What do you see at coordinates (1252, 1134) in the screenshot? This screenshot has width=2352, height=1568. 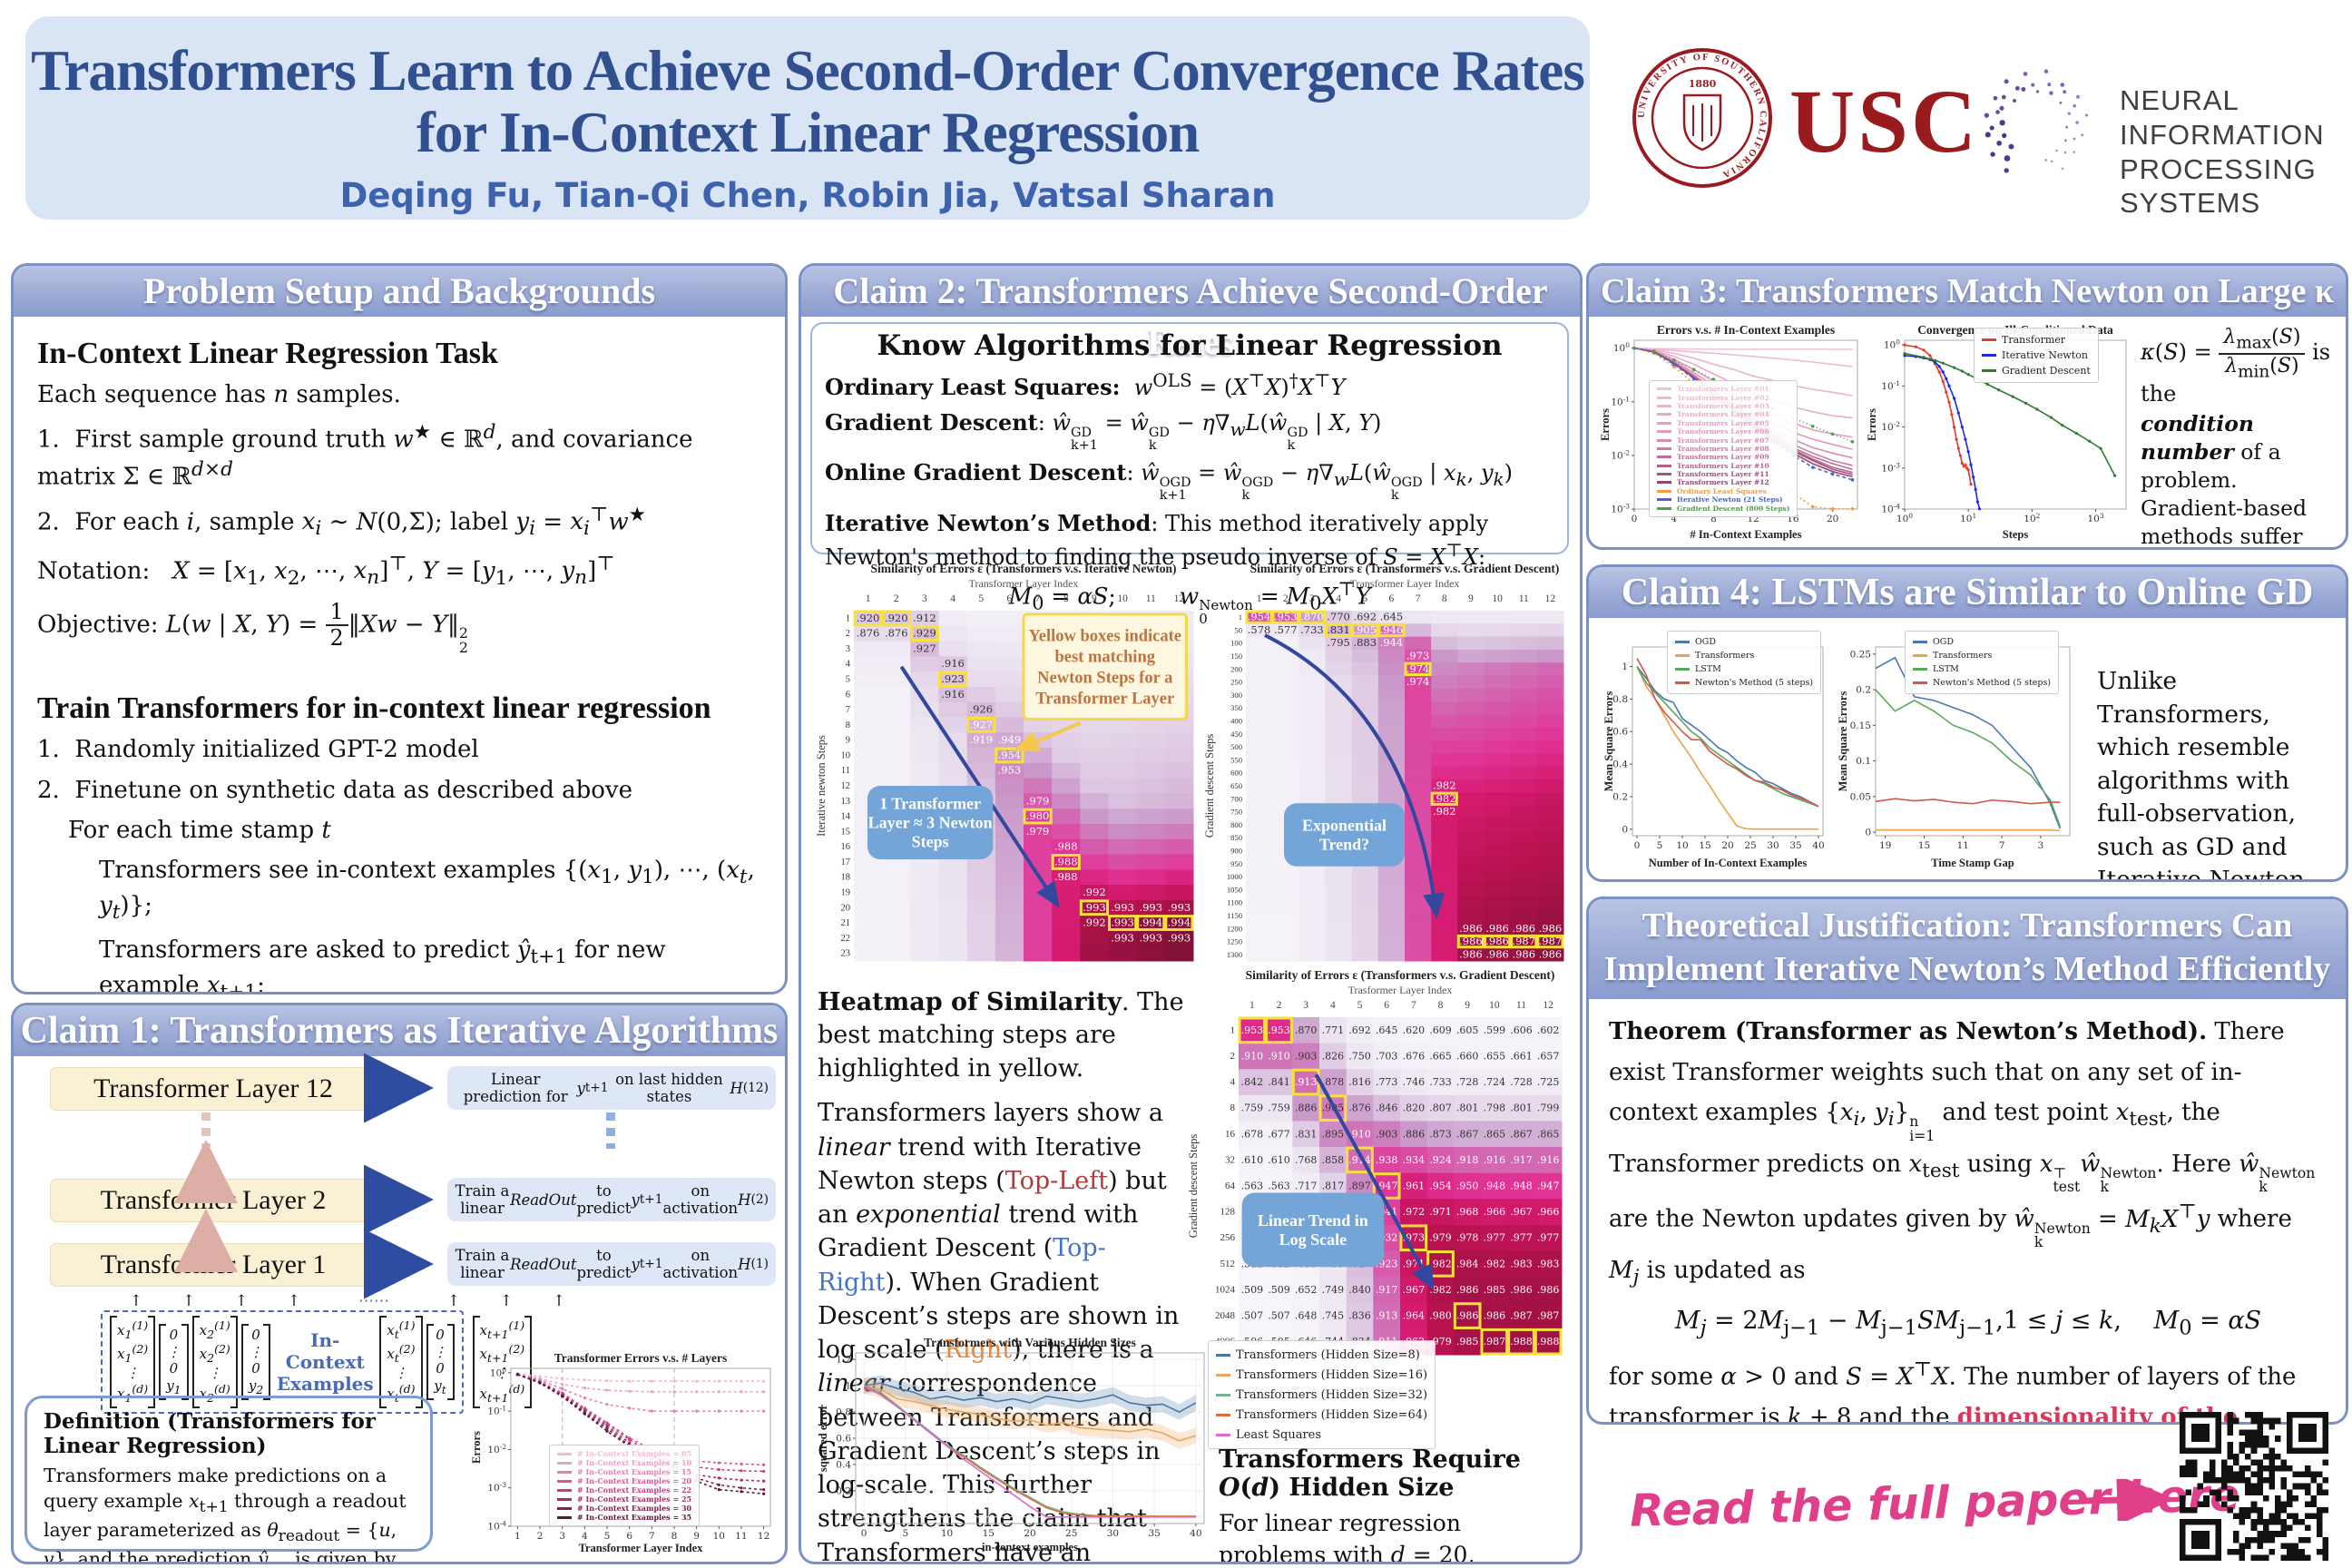 I see `svg-text: .678` at bounding box center [1252, 1134].